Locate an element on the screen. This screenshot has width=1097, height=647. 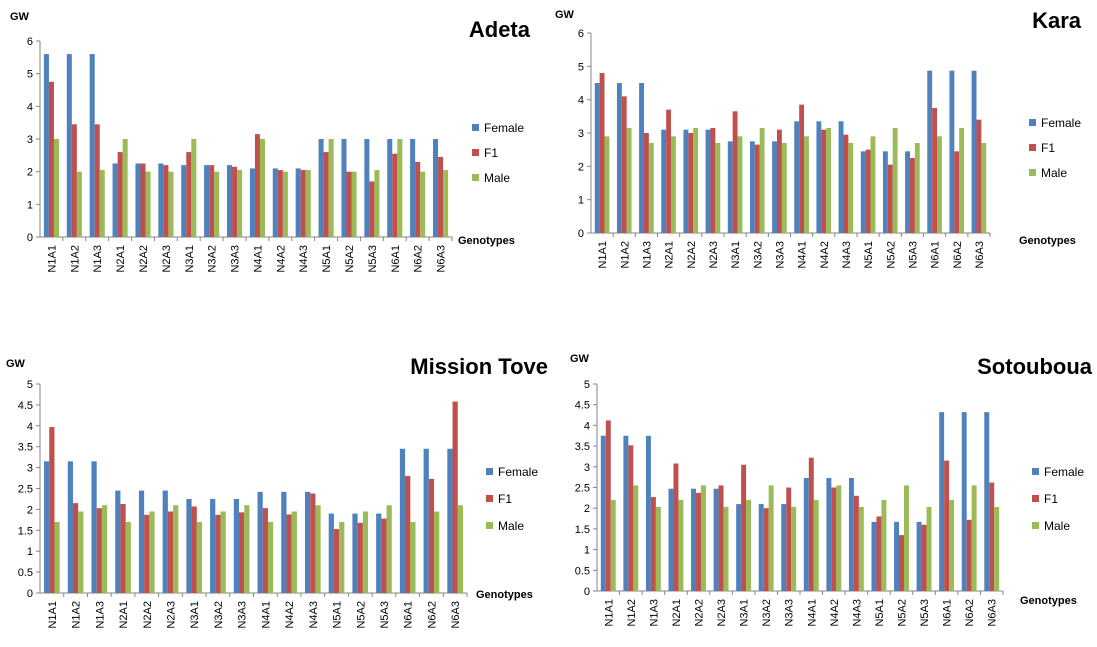
y-tick-label: 2 is located at coordinates (30, 173).